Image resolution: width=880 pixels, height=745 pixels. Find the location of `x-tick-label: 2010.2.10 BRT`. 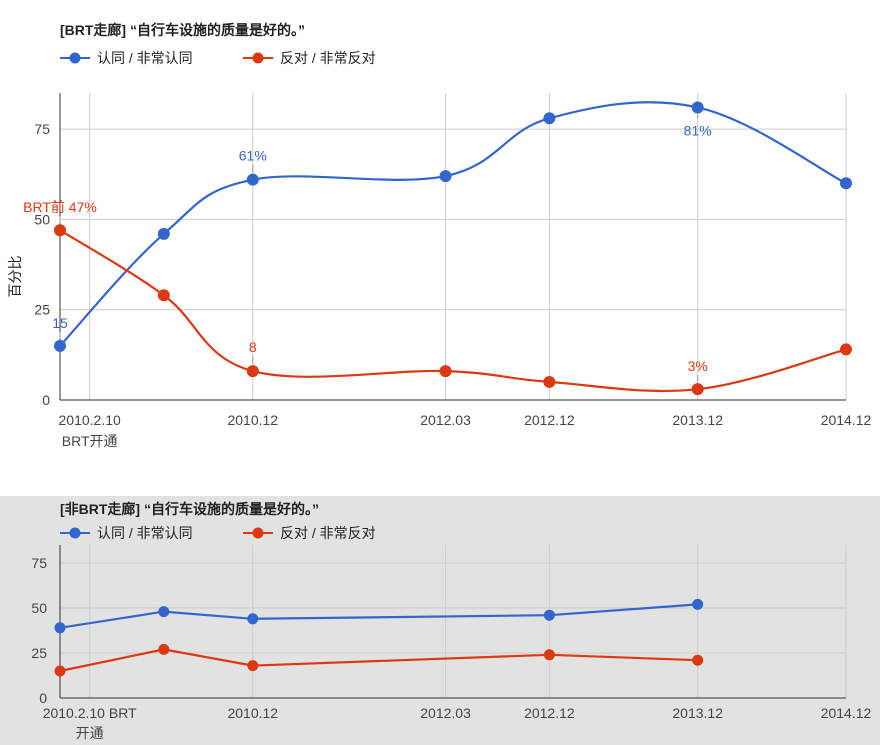

x-tick-label: 2010.2.10 BRT is located at coordinates (90, 713).